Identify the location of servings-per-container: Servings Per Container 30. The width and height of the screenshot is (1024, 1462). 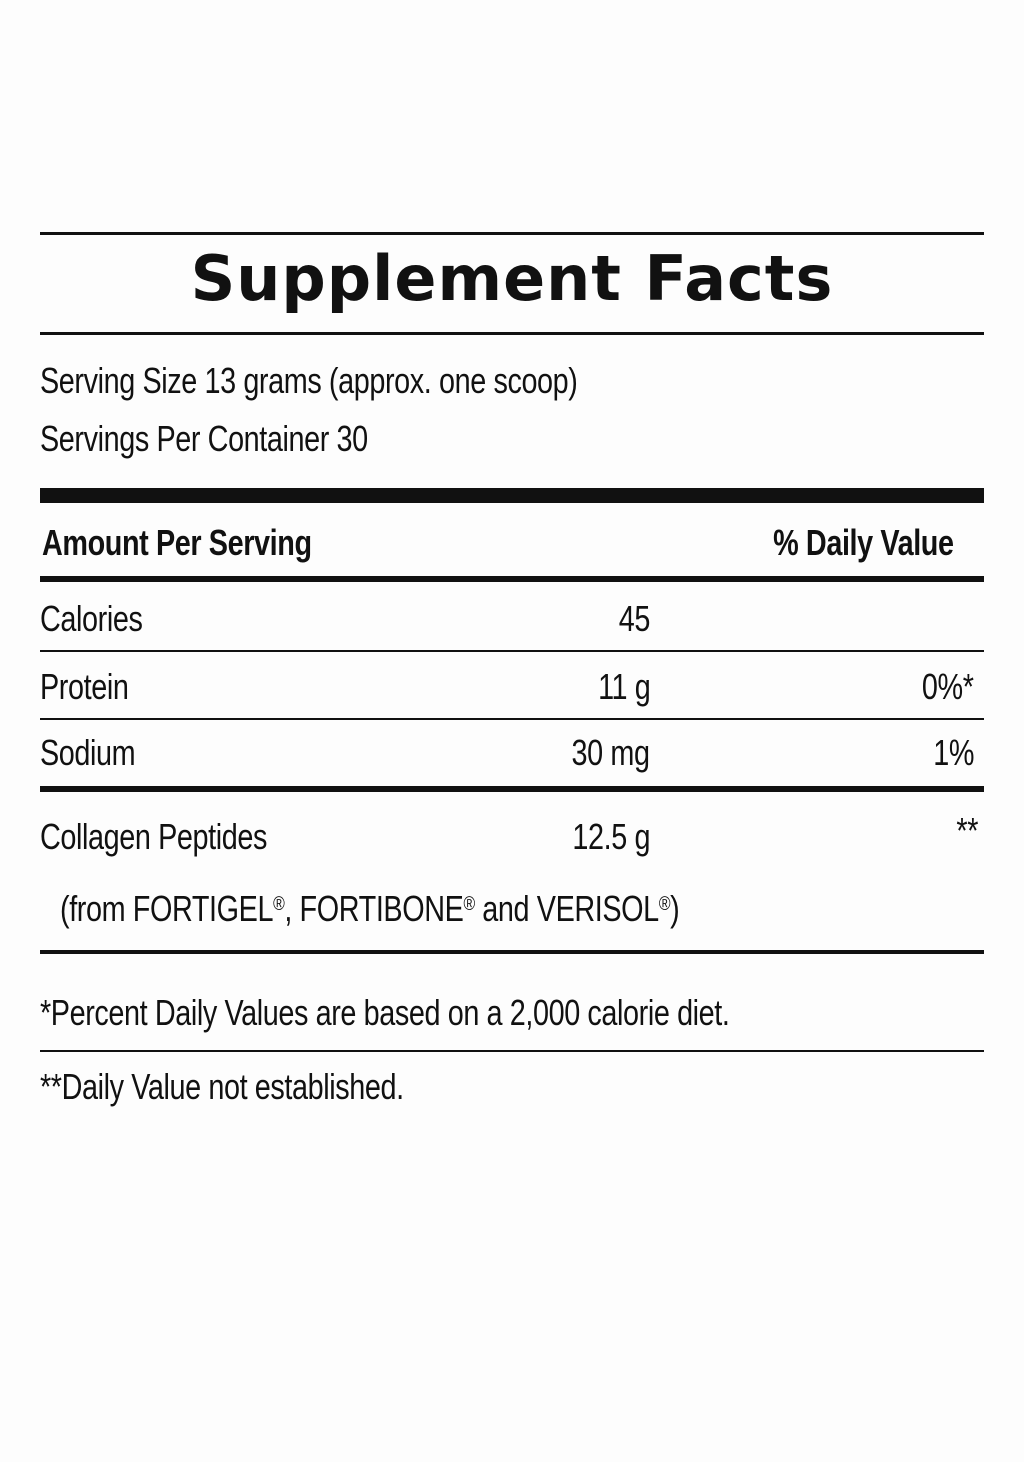
(204, 438).